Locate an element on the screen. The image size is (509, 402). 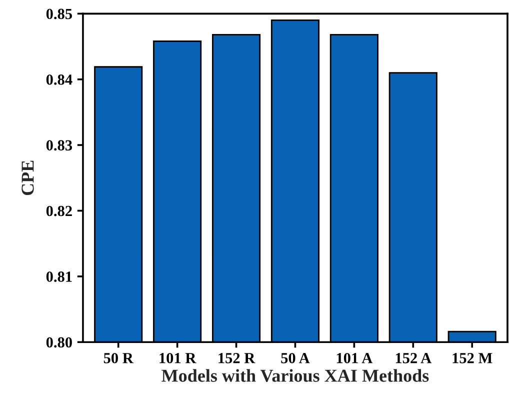
x-tick-label: 101 R is located at coordinates (178, 358).